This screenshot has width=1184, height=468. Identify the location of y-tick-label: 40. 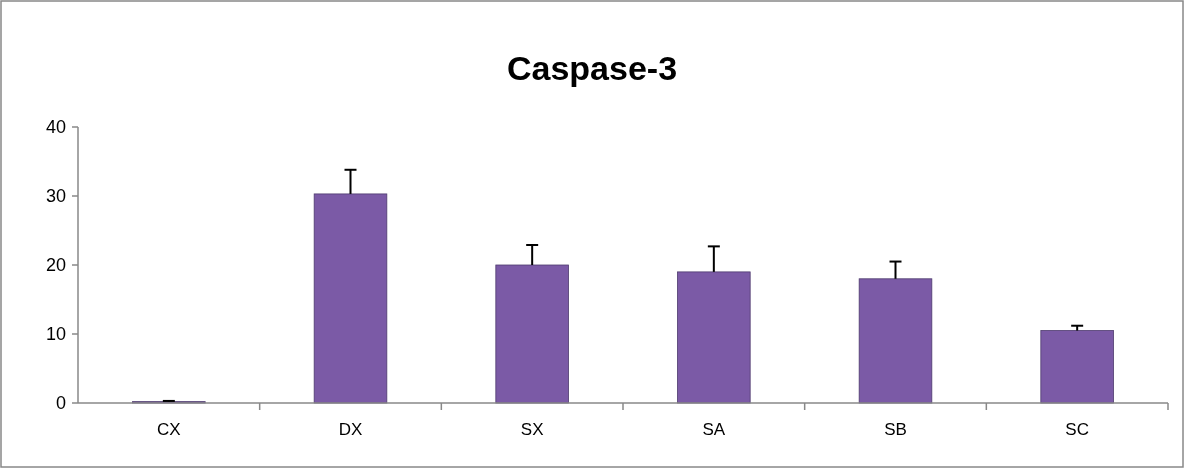
(55, 127).